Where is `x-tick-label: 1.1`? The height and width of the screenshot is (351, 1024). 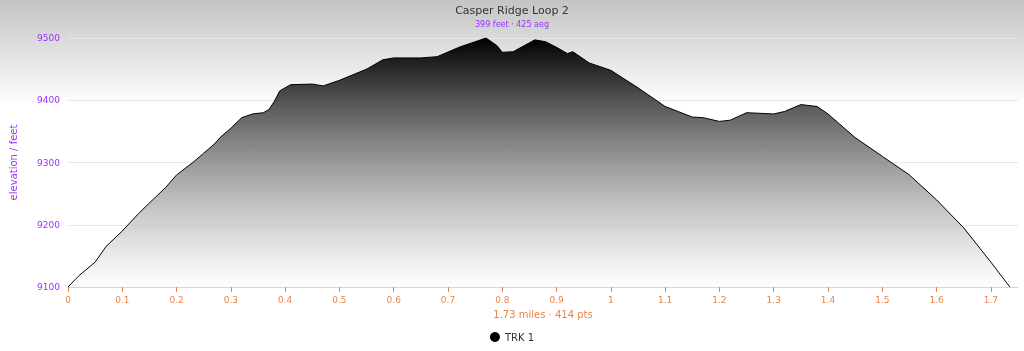 x-tick-label: 1.1 is located at coordinates (665, 299).